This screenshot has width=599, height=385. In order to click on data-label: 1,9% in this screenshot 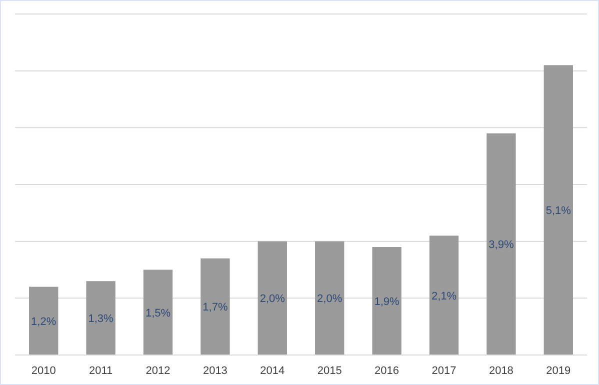, I will do `click(387, 302)`.